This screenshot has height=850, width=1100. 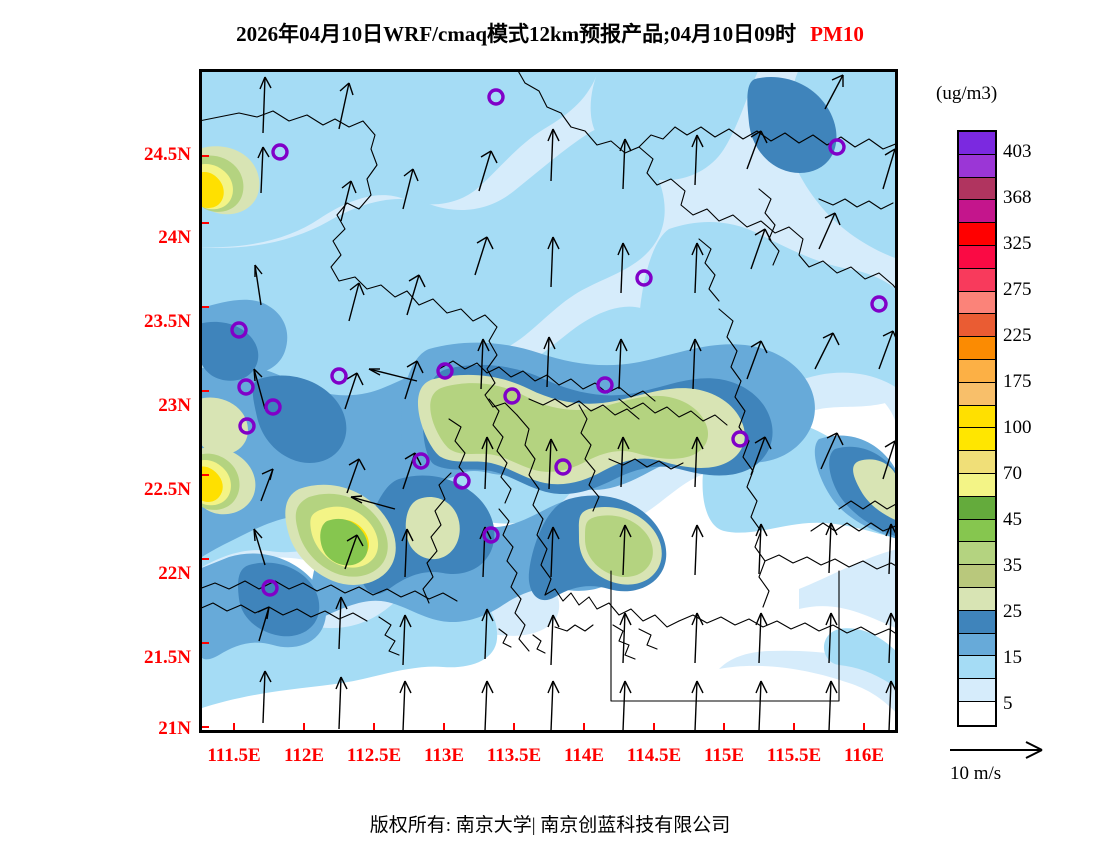 What do you see at coordinates (1012, 565) in the screenshot?
I see `colorbar-label: 35` at bounding box center [1012, 565].